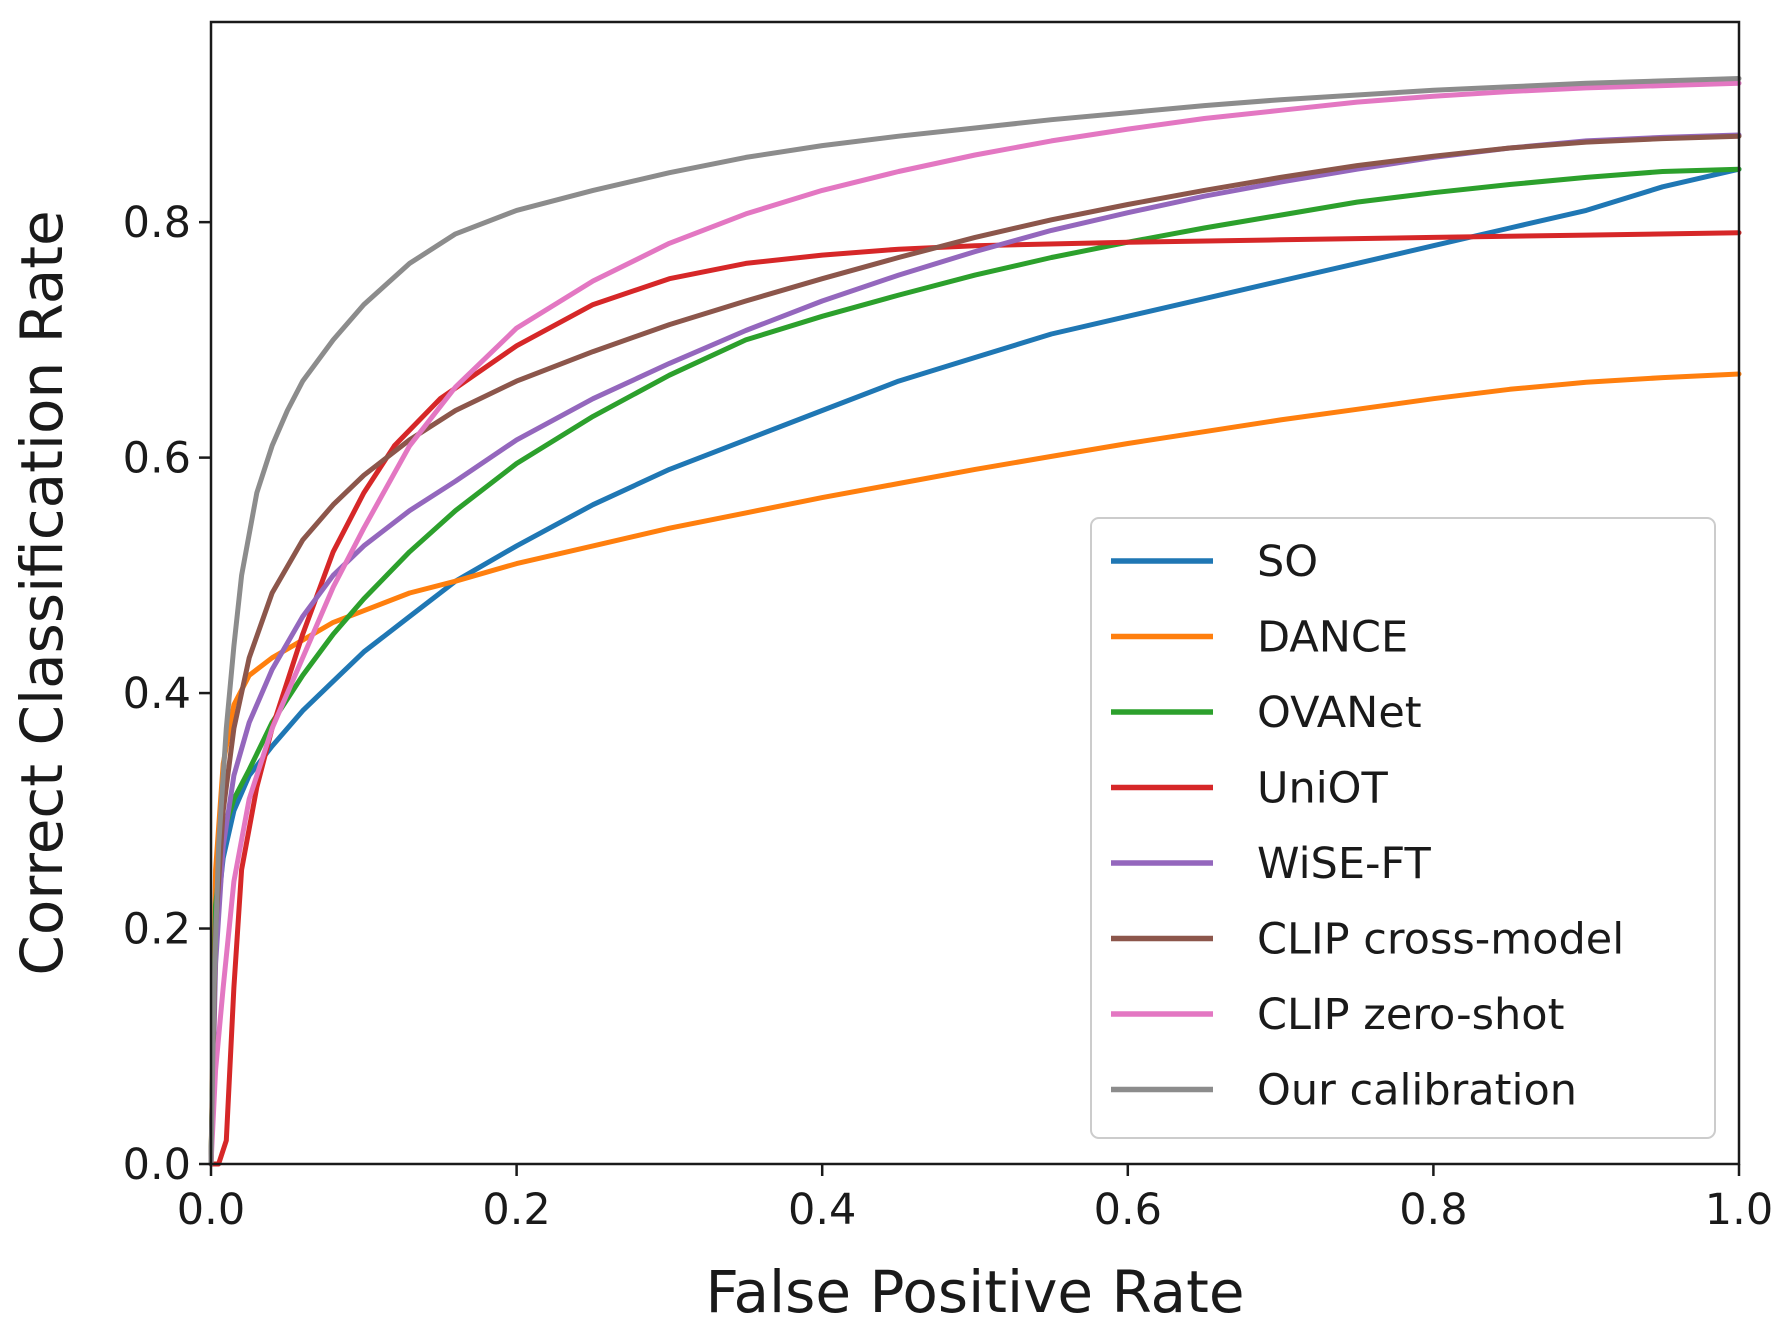 This screenshot has width=1788, height=1327. What do you see at coordinates (1128, 1210) in the screenshot?
I see `x-tick-label: 0.6` at bounding box center [1128, 1210].